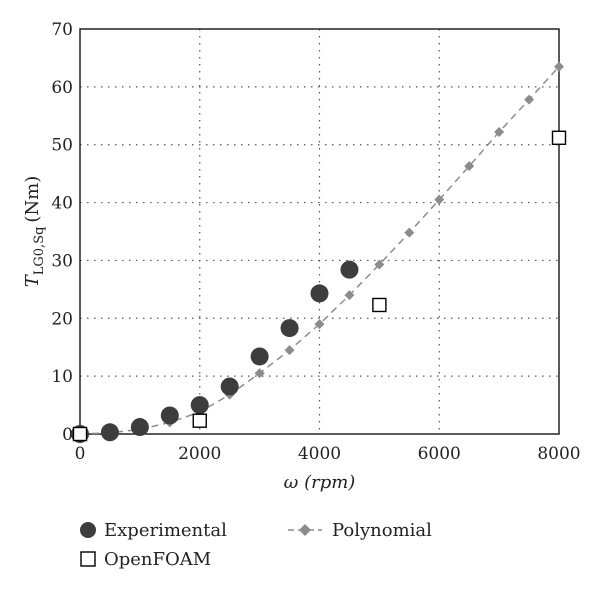 The width and height of the screenshot is (600, 592). Describe the element at coordinates (88, 559) in the screenshot. I see `legend-marker-openfoam` at that location.